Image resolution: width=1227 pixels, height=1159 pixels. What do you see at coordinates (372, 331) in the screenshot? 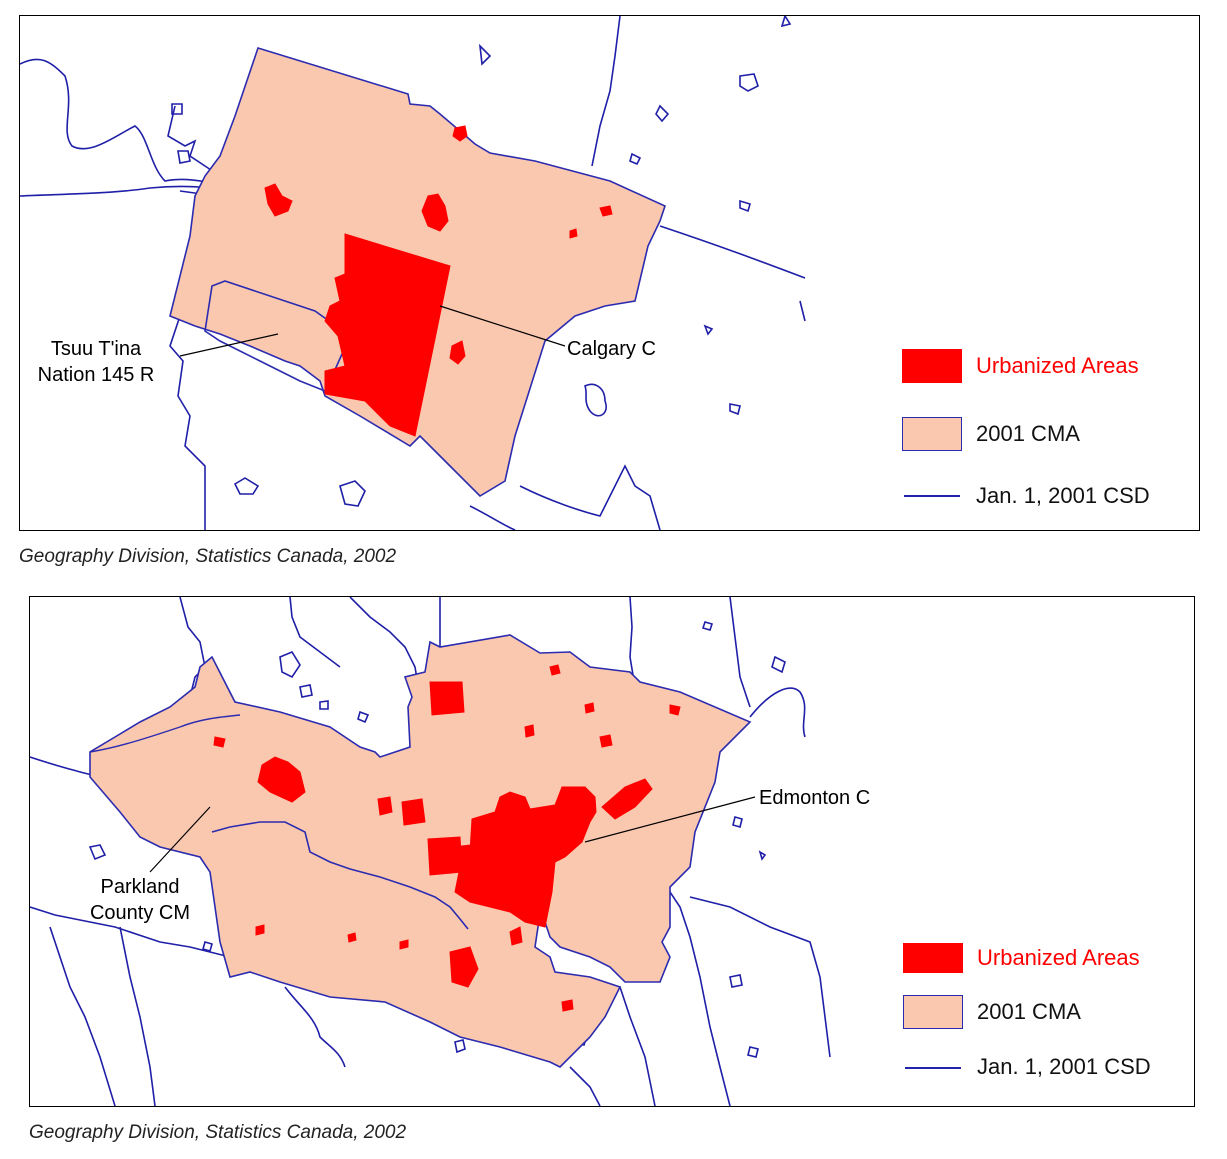
I see `calgary-leader-lines` at bounding box center [372, 331].